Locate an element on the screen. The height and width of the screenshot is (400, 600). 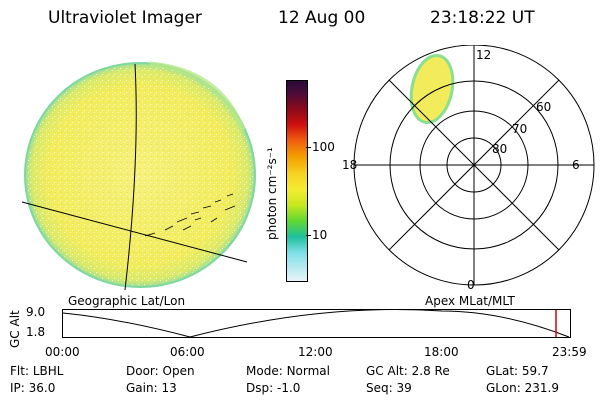
info-seq: Seq: 39 is located at coordinates (389, 388).